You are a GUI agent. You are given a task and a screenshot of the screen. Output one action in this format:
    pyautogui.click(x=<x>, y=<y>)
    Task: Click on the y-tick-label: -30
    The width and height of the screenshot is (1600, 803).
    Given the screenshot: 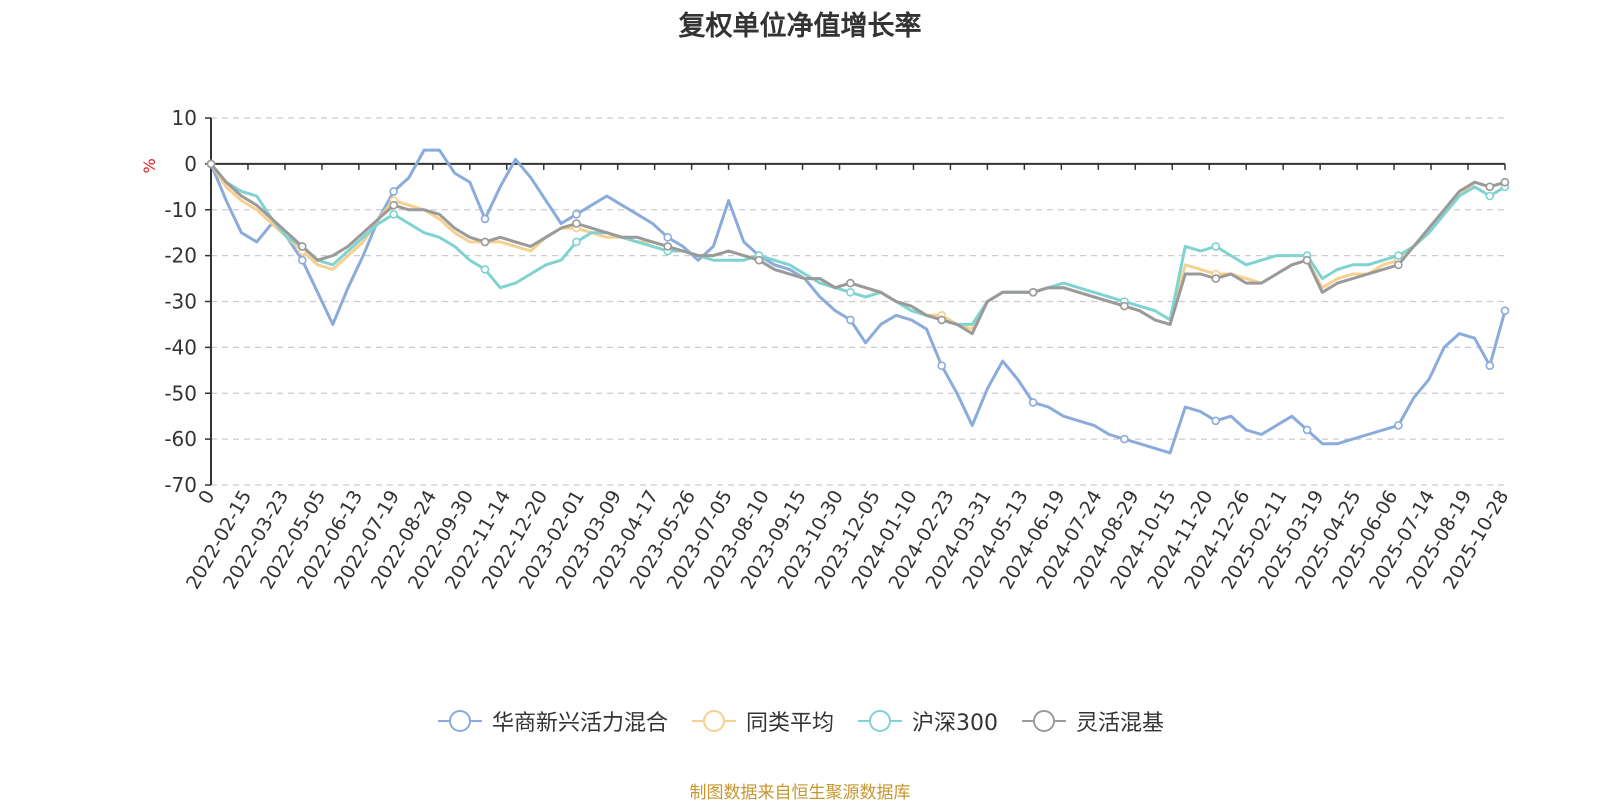 What is the action you would take?
    pyautogui.click(x=180, y=302)
    